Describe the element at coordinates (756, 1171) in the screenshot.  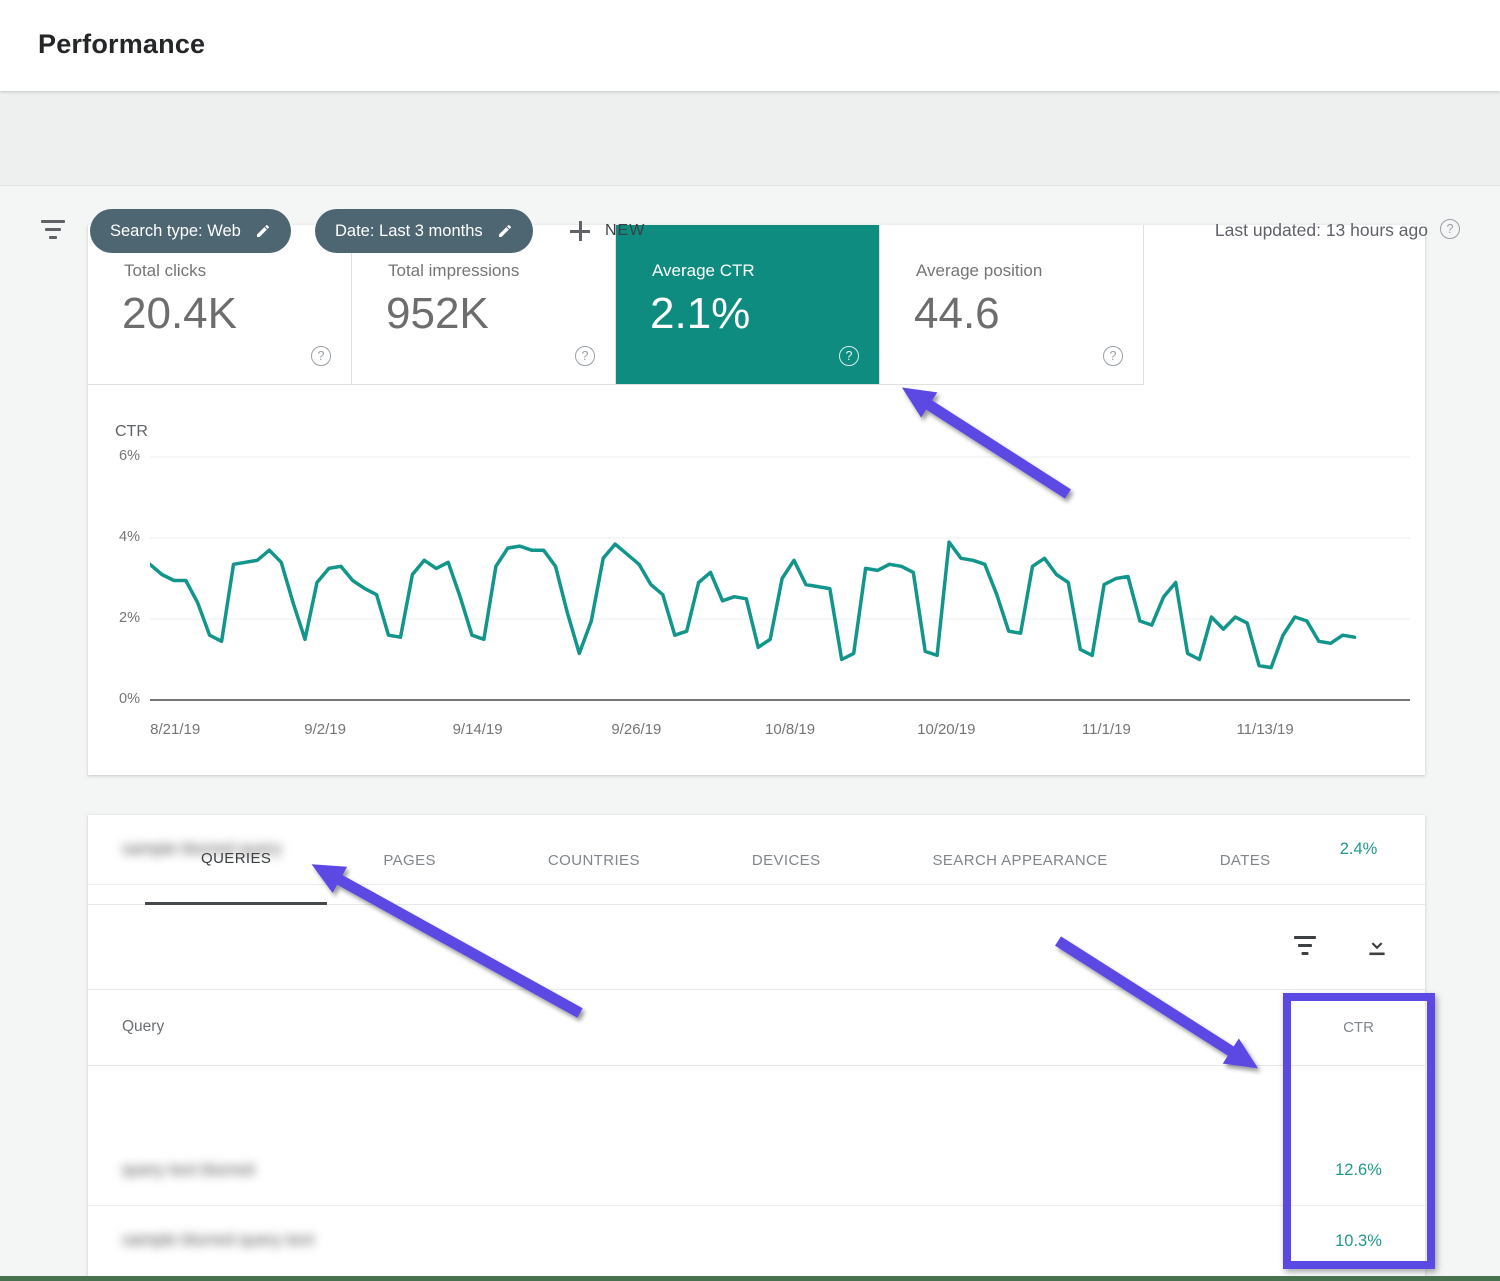
I see `table-row: query text blurred 12.6%` at that location.